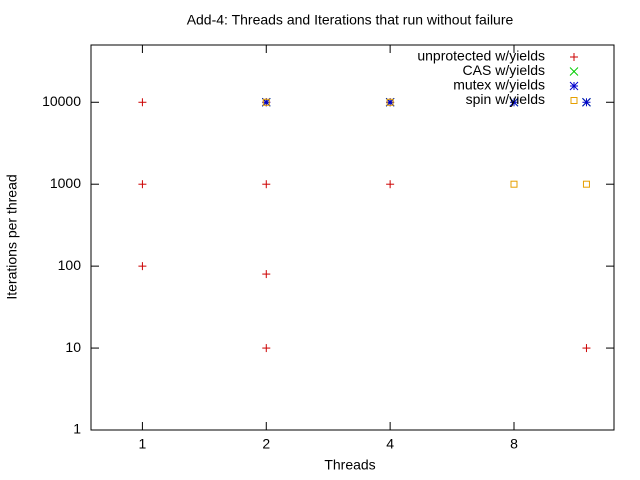 This screenshot has width=640, height=480. What do you see at coordinates (481, 56) in the screenshot?
I see `legend-label: unprotected w/yields` at bounding box center [481, 56].